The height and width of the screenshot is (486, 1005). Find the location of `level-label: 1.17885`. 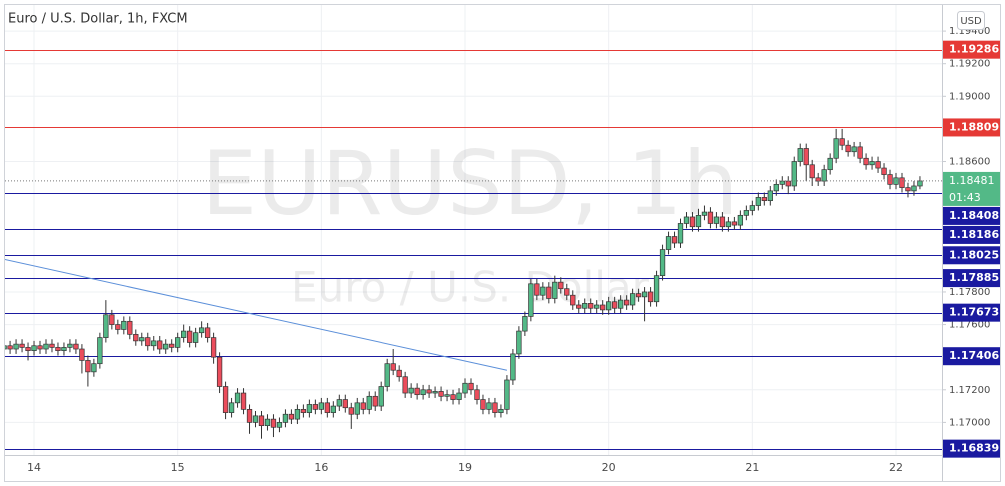

level-label: 1.17885 is located at coordinates (974, 277).